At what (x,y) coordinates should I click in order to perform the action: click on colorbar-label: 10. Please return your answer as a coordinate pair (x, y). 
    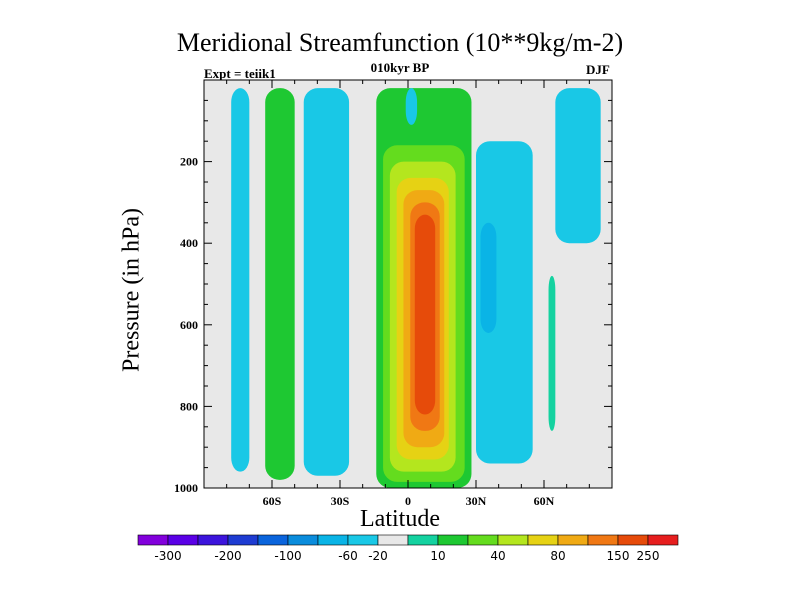
    Looking at the image, I should click on (437, 556).